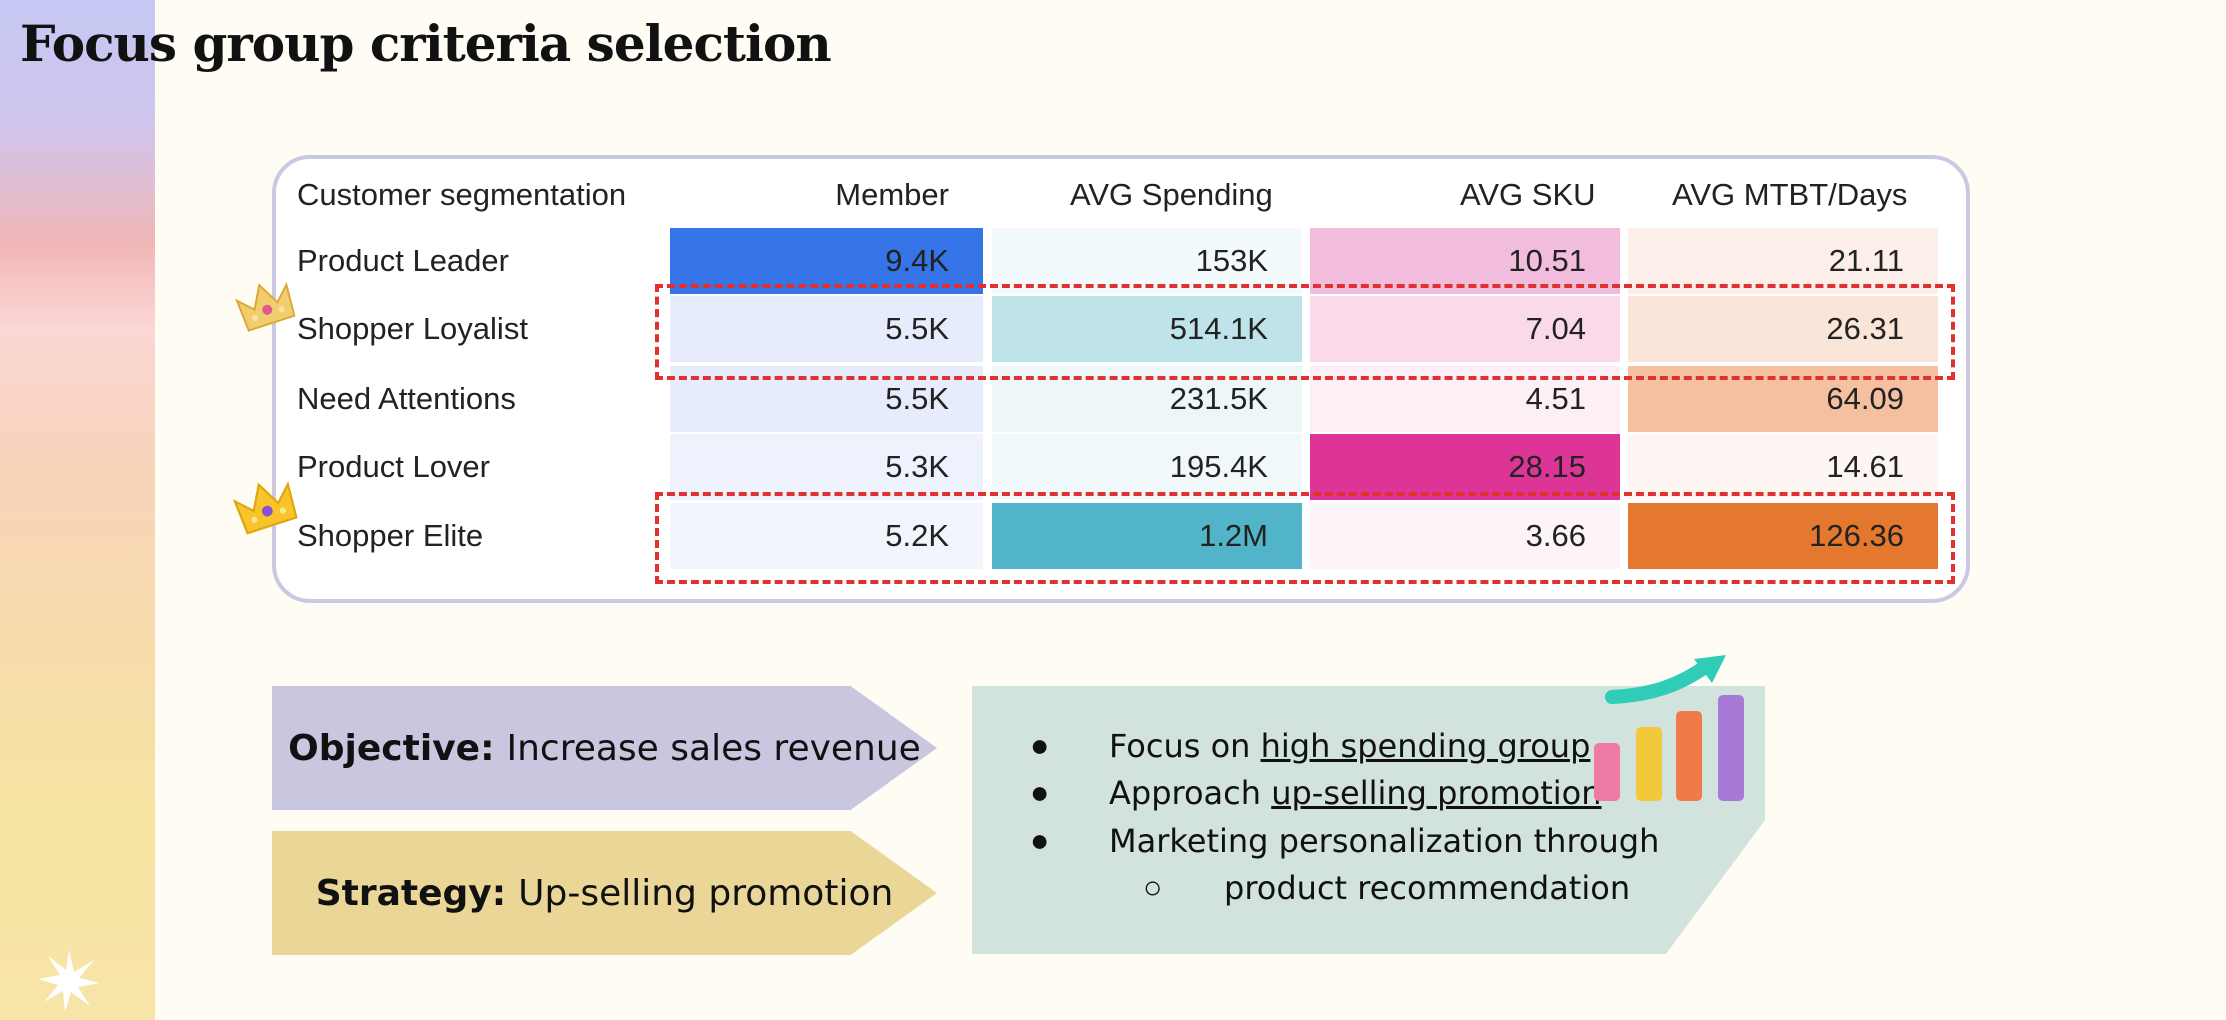 The image size is (2226, 1020). Describe the element at coordinates (1171, 194) in the screenshot. I see `header-avg-spending: AVG Spending` at that location.